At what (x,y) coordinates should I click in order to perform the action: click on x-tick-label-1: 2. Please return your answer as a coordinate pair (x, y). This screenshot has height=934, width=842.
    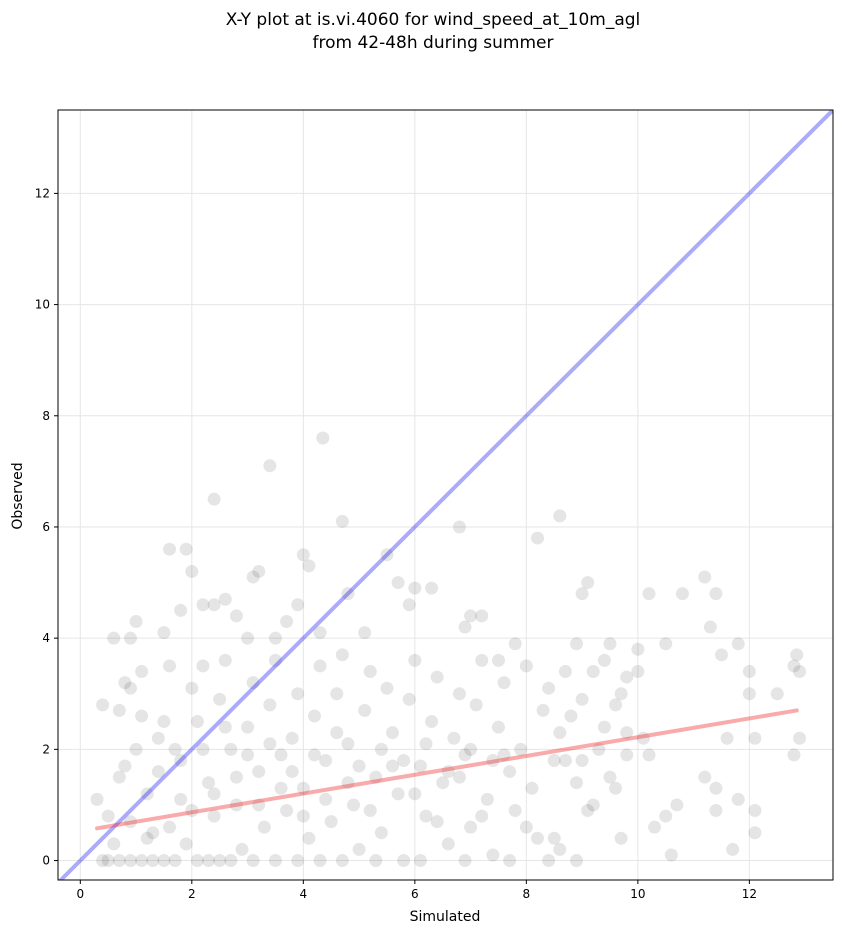
    Looking at the image, I should click on (192, 894).